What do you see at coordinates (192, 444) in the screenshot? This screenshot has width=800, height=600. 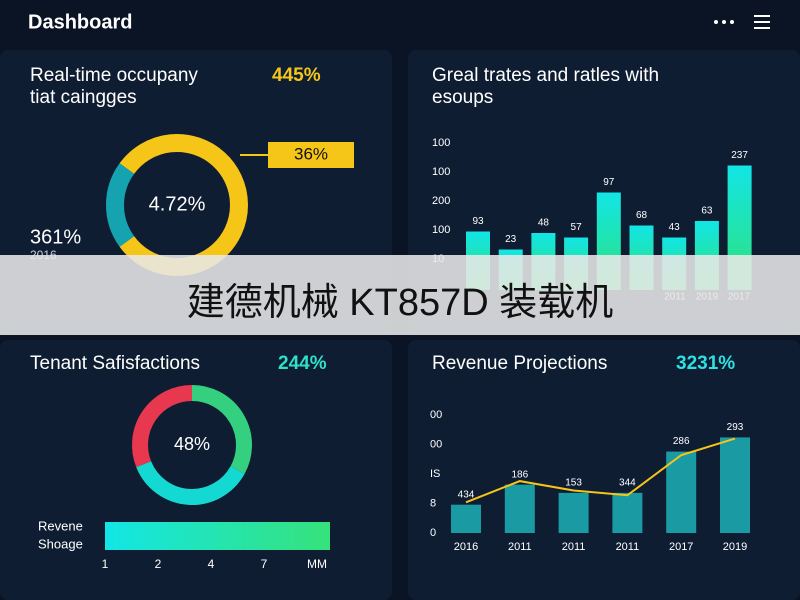 I see `donut-center: 48%` at bounding box center [192, 444].